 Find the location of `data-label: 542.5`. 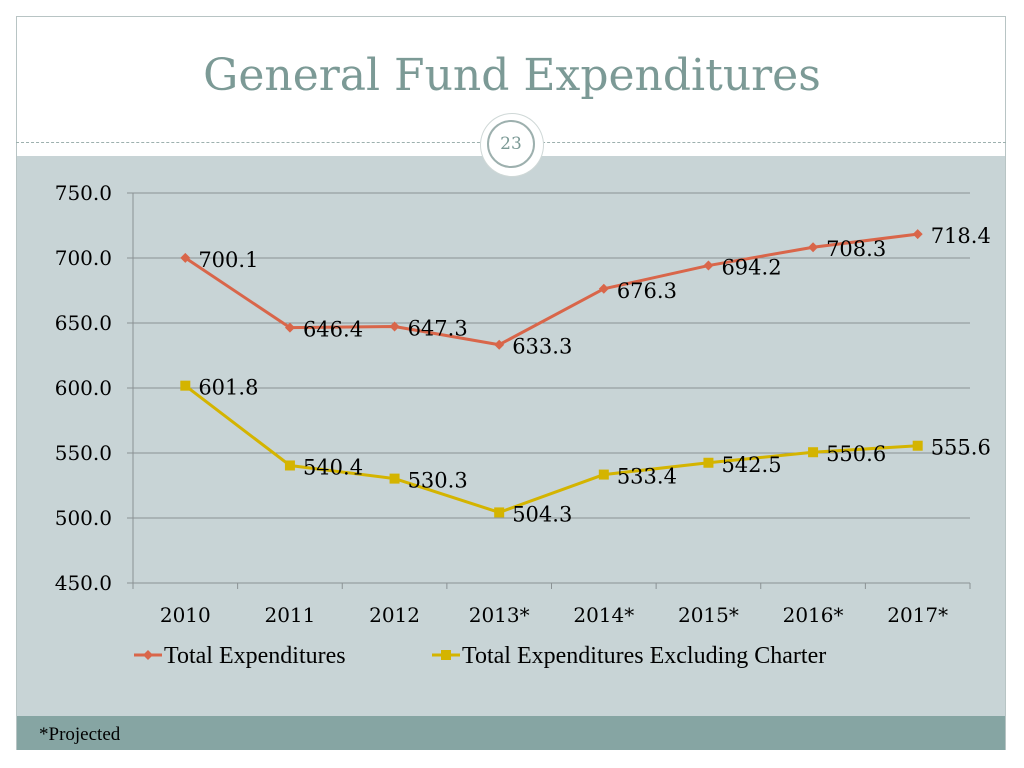

data-label: 542.5 is located at coordinates (751, 465).